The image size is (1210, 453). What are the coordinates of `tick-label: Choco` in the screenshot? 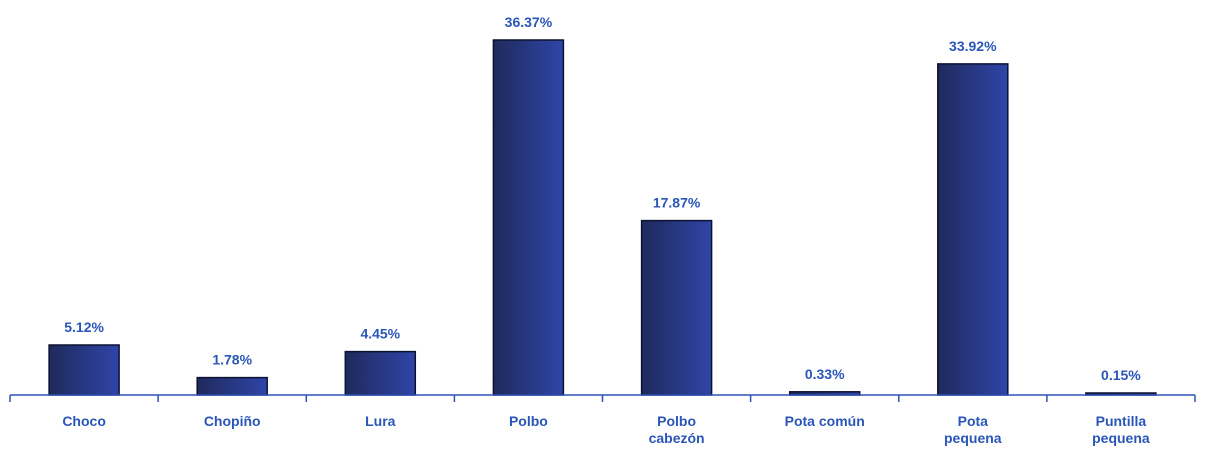 It's located at (84, 421).